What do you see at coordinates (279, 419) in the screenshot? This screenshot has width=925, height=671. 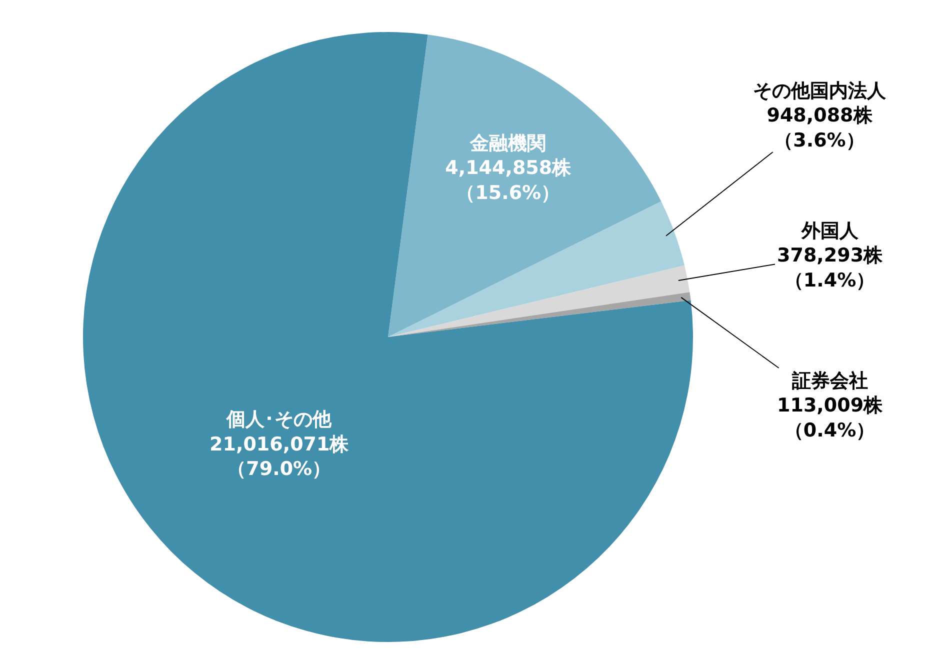 I see `slice-label: 個人･その他` at bounding box center [279, 419].